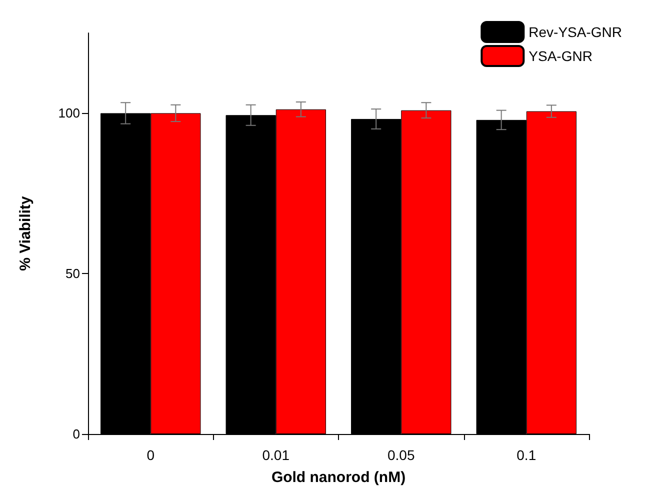 This screenshot has width=645, height=501. I want to click on x-tick-label: 0.05, so click(401, 455).